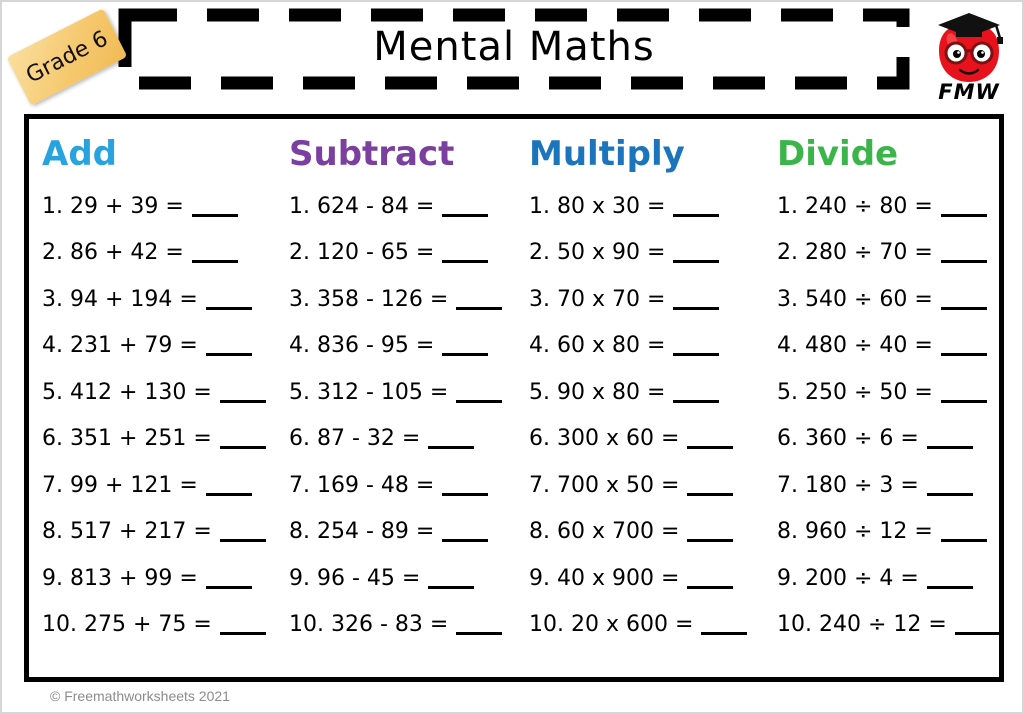 This screenshot has height=714, width=1024. Describe the element at coordinates (127, 532) in the screenshot. I see `problem-text: 8. 517 + 217 =` at that location.